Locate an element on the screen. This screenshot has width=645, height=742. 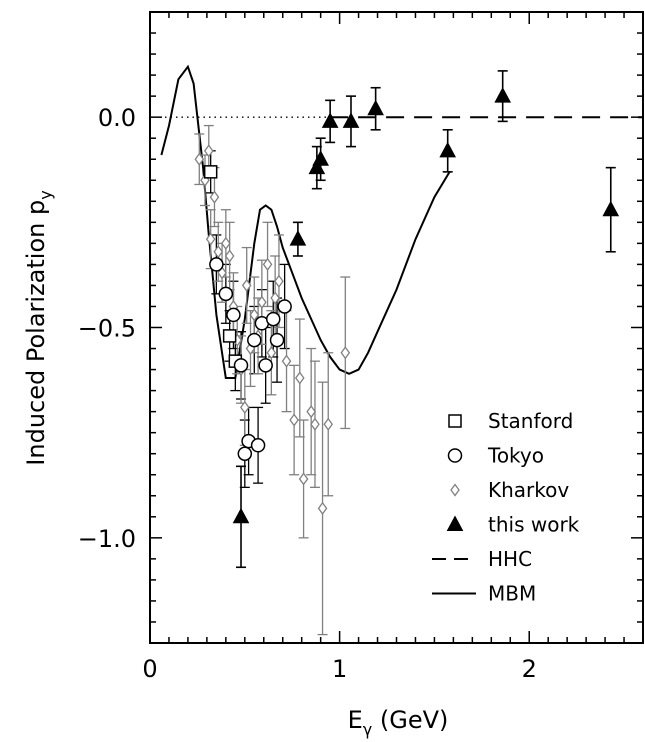
legend-this-work-label: this work is located at coordinates (534, 525).